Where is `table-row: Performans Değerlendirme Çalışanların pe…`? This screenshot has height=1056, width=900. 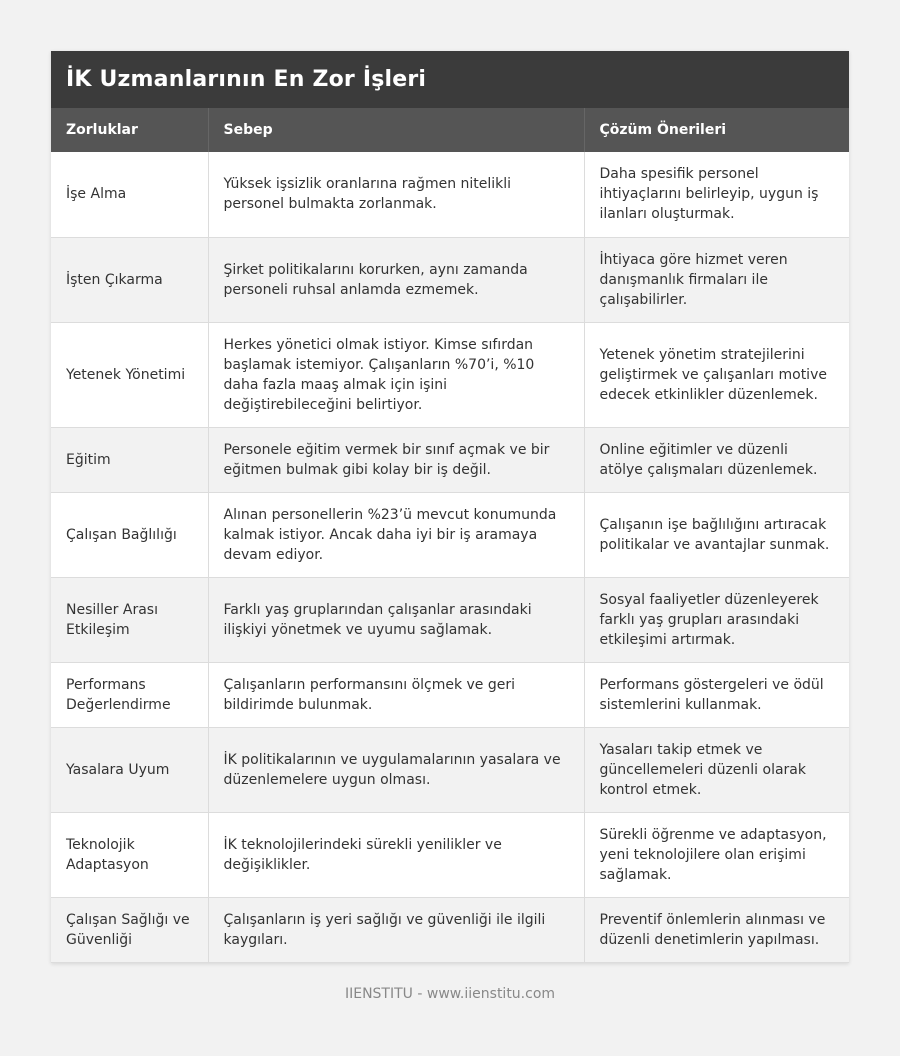 table-row: Performans Değerlendirme Çalışanların pe… is located at coordinates (450, 695).